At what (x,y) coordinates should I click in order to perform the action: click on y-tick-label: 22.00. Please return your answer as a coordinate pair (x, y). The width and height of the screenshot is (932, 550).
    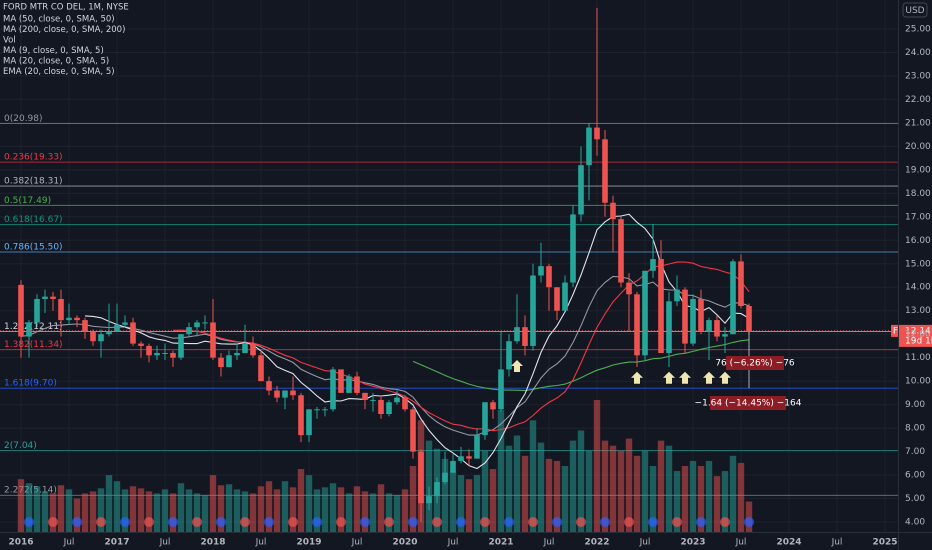
    Looking at the image, I should click on (918, 100).